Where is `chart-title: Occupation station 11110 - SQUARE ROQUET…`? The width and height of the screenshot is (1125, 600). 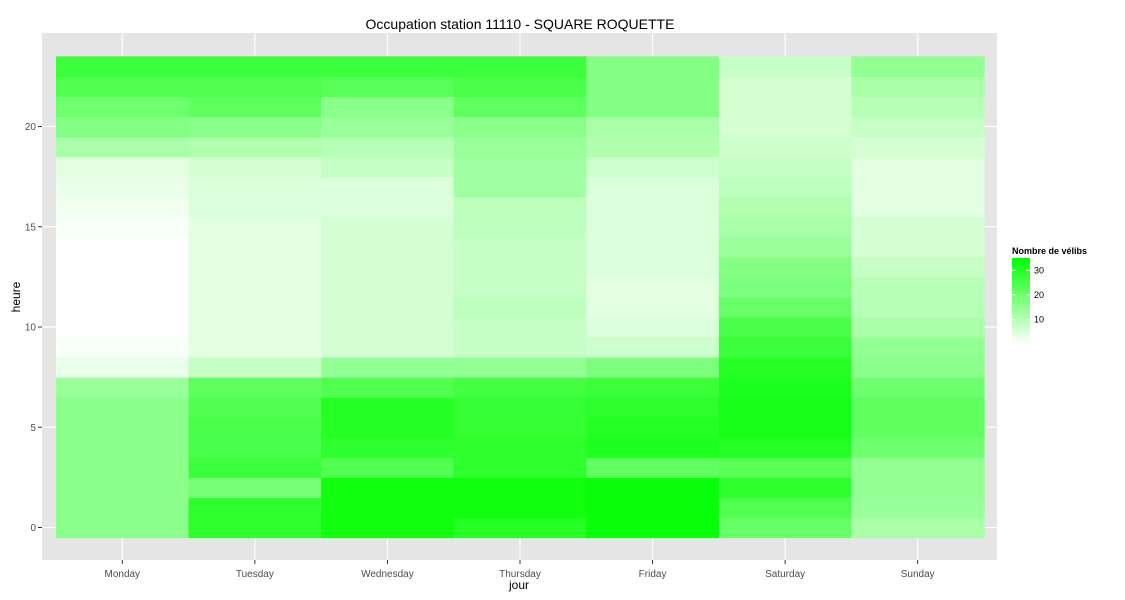 chart-title: Occupation station 11110 - SQUARE ROQUET… is located at coordinates (520, 24).